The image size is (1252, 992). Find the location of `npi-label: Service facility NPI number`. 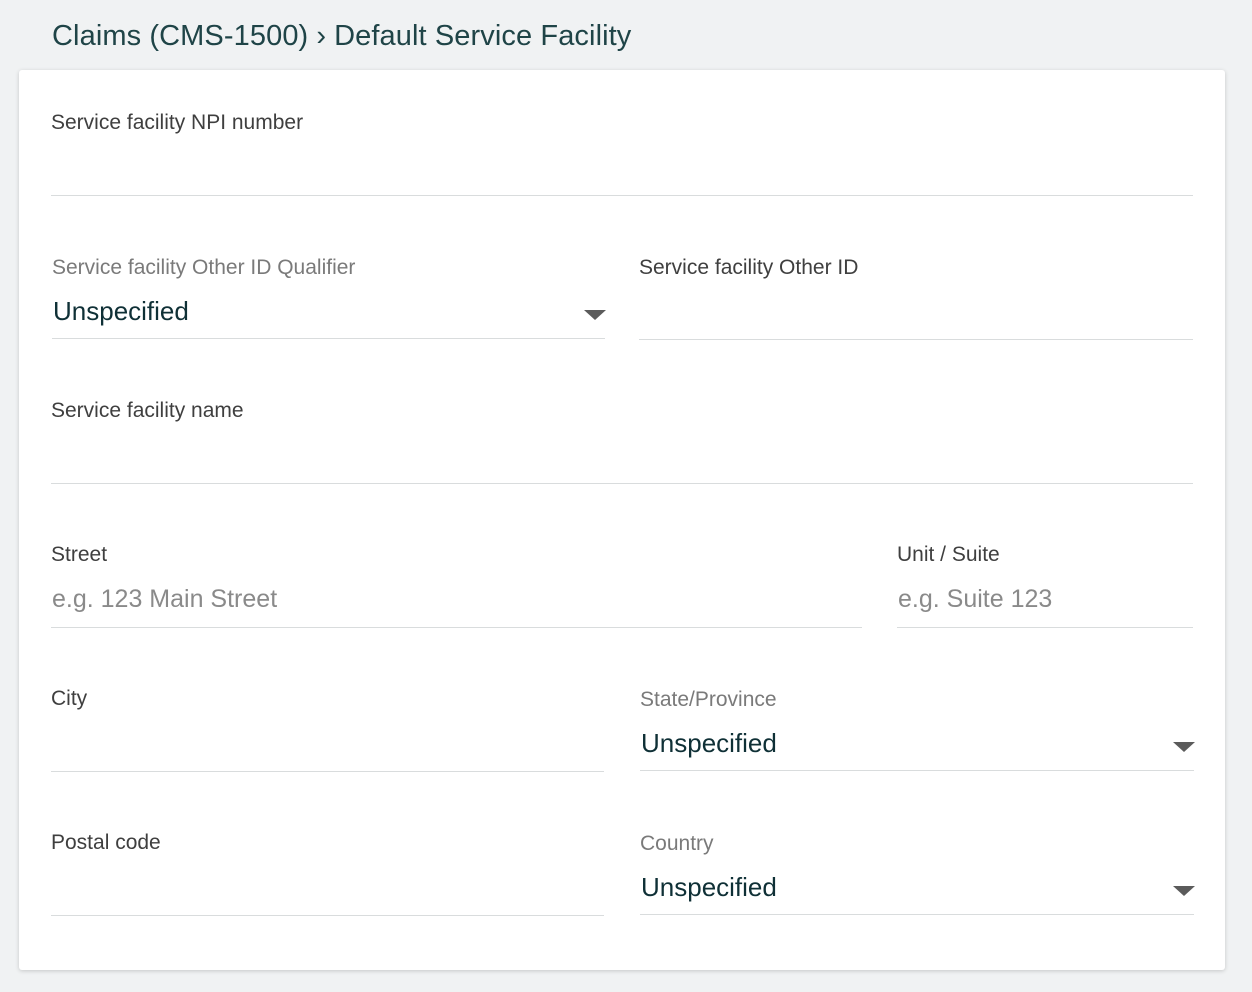

npi-label: Service facility NPI number is located at coordinates (177, 122).